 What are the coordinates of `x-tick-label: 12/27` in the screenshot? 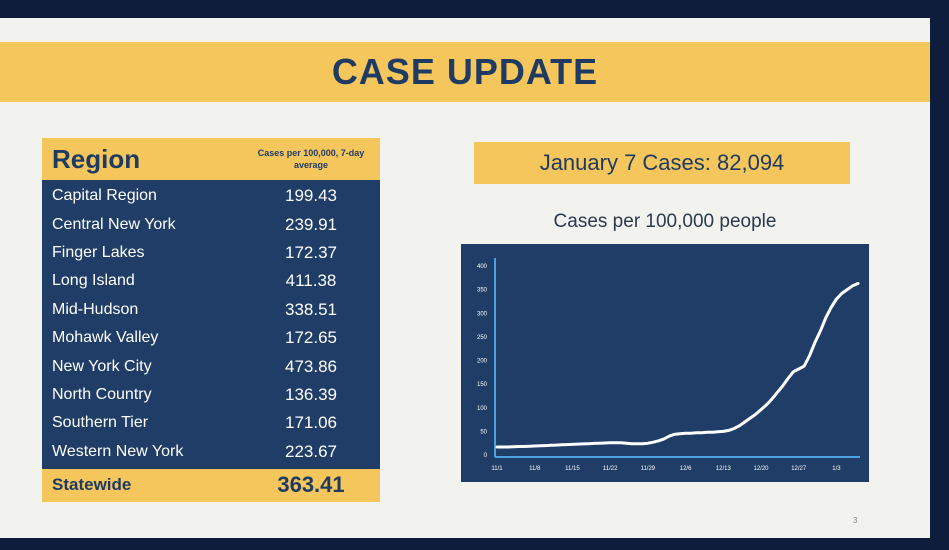 It's located at (799, 469).